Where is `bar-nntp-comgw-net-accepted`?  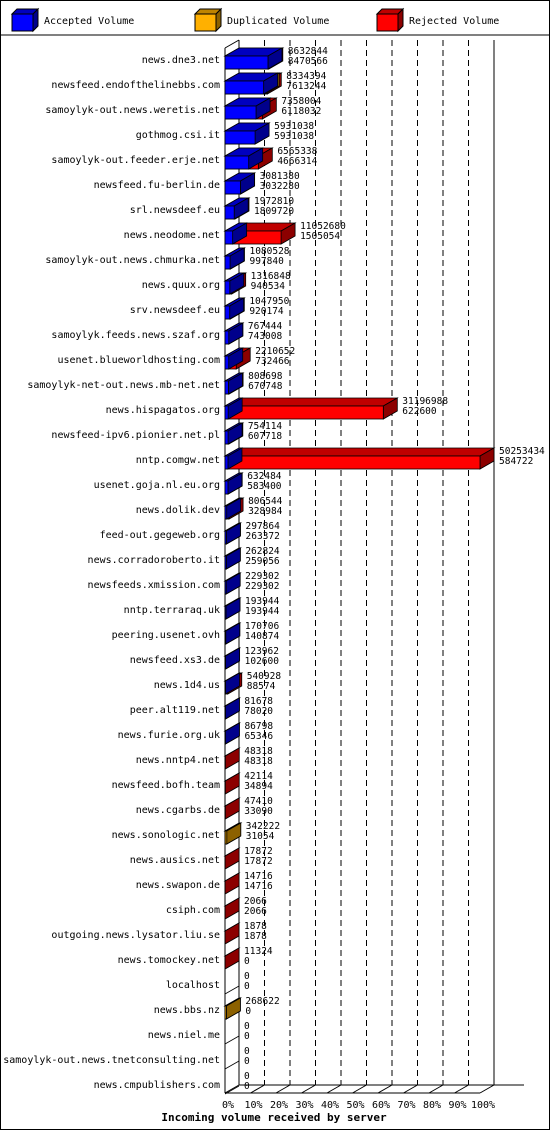
bar-nntp-comgw-net-accepted is located at coordinates (233, 458).